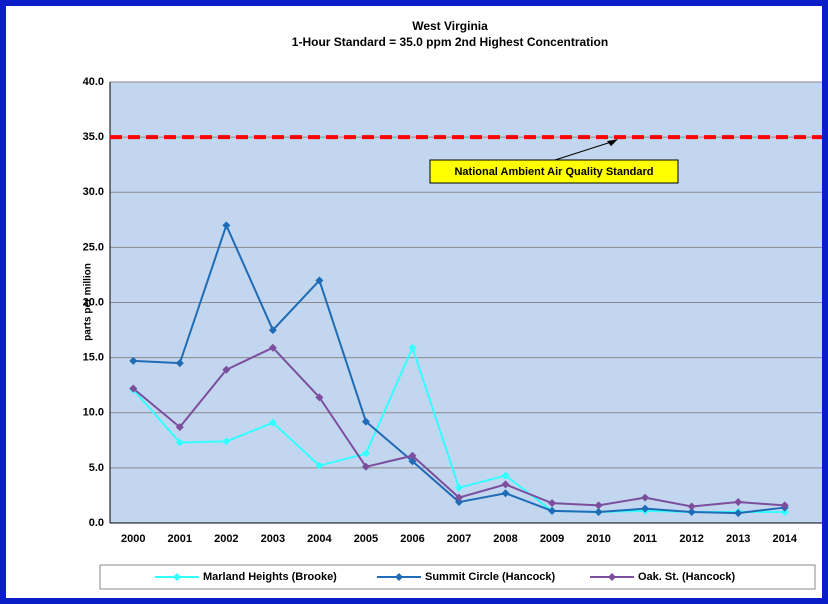 Image resolution: width=828 pixels, height=604 pixels. I want to click on y-tick-label: 40.0, so click(93, 82).